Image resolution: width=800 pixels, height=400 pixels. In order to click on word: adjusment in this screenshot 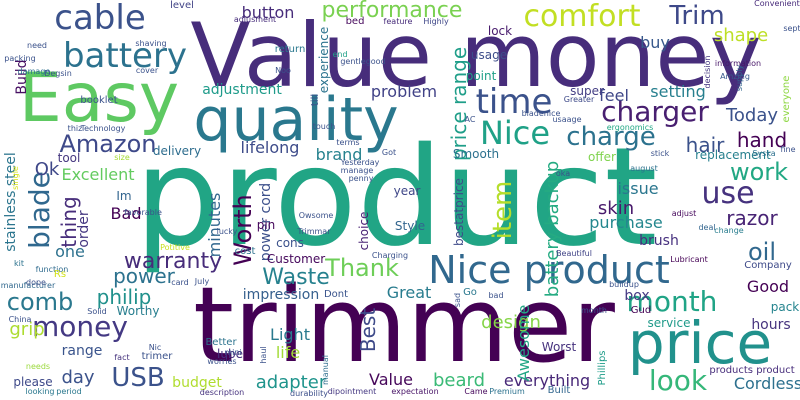, I will do `click(255, 19)`.